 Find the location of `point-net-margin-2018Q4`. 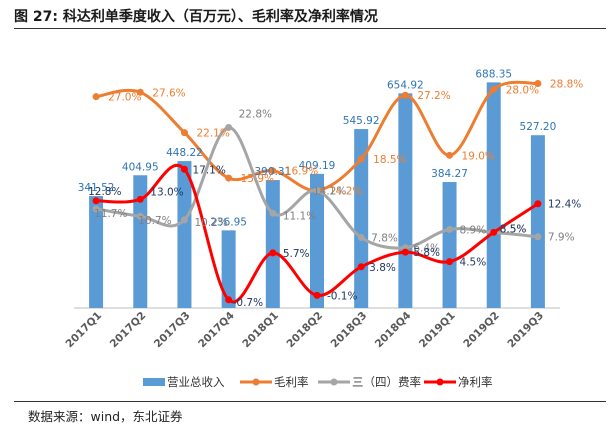

point-net-margin-2018Q4 is located at coordinates (405, 252).